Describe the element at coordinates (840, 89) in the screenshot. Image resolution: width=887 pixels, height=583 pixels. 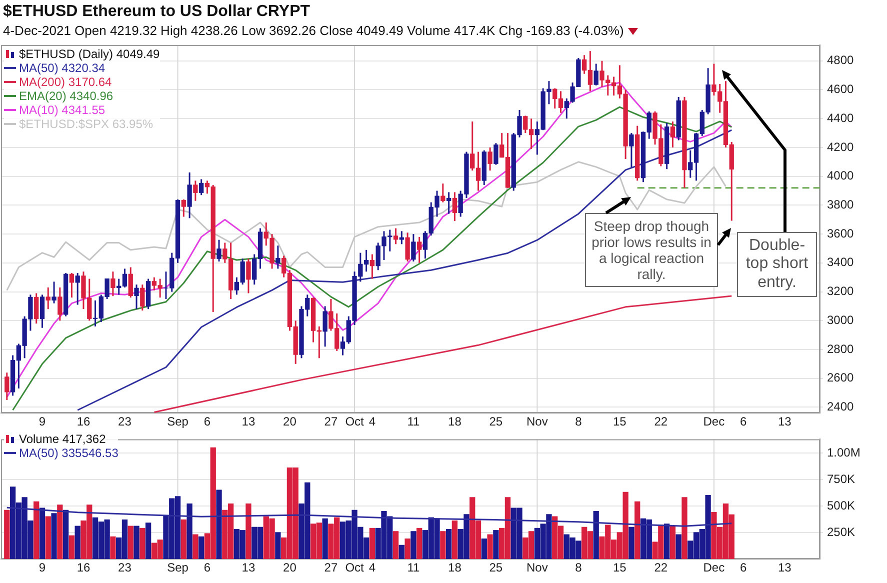
I see `y-tick-label: 4600` at that location.